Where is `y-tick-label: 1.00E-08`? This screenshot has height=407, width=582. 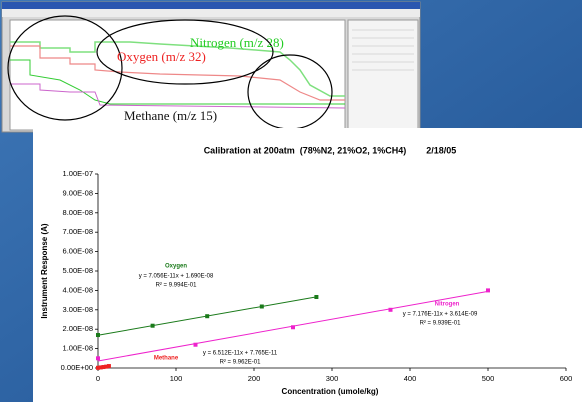 y-tick-label: 1.00E-08 is located at coordinates (78, 348).